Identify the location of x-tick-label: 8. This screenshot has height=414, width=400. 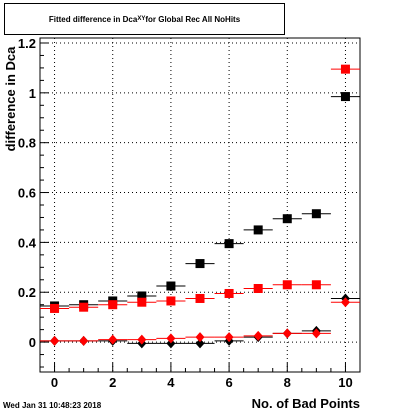
(287, 382).